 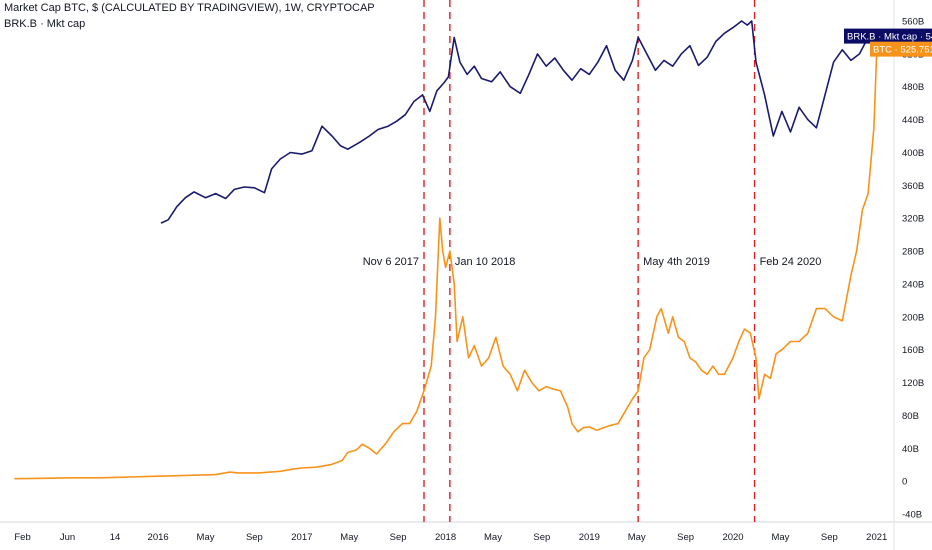 I want to click on y-tick-label: 400B, so click(x=913, y=153).